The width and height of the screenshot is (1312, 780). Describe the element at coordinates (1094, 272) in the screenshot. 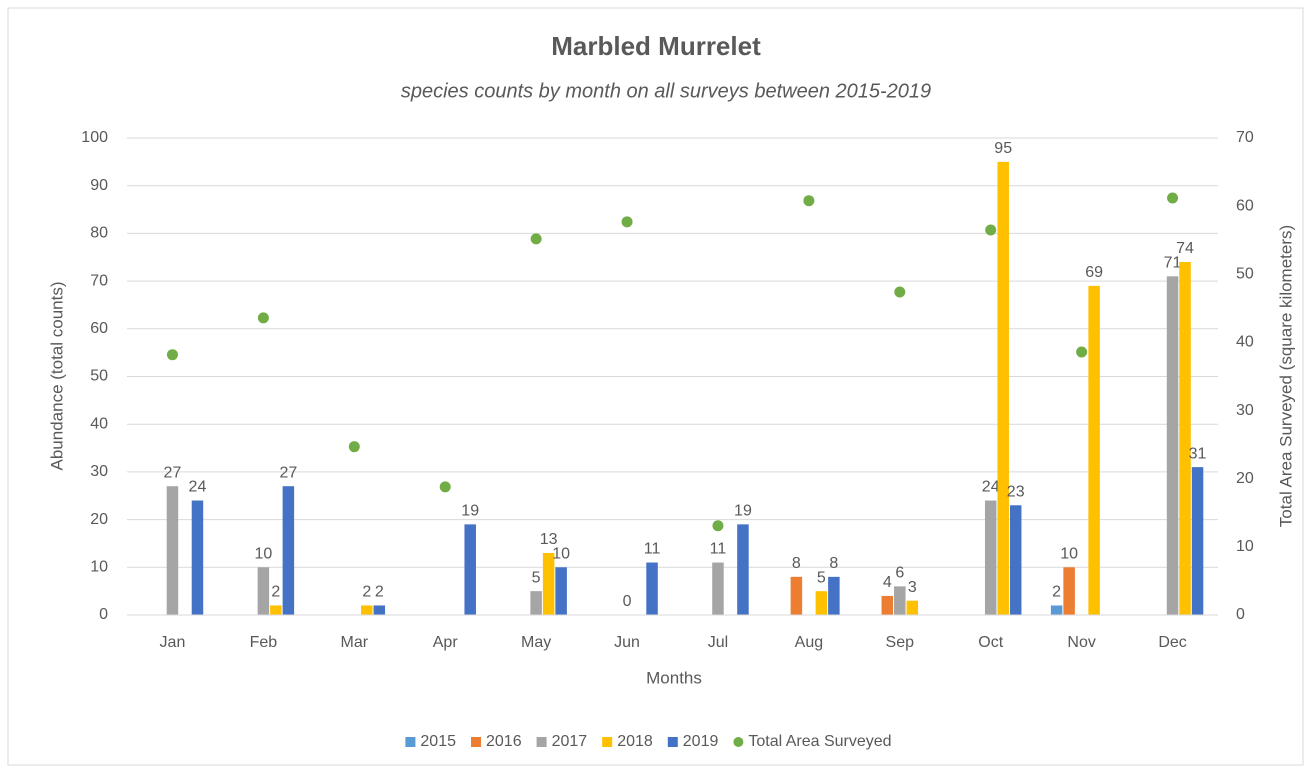

I see `data-label: 69` at that location.